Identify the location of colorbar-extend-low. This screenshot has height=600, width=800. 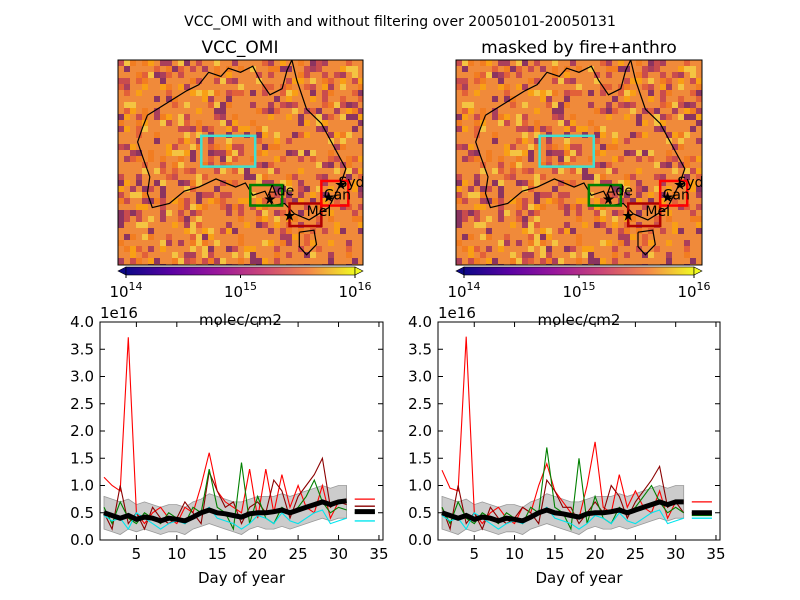
(122, 271).